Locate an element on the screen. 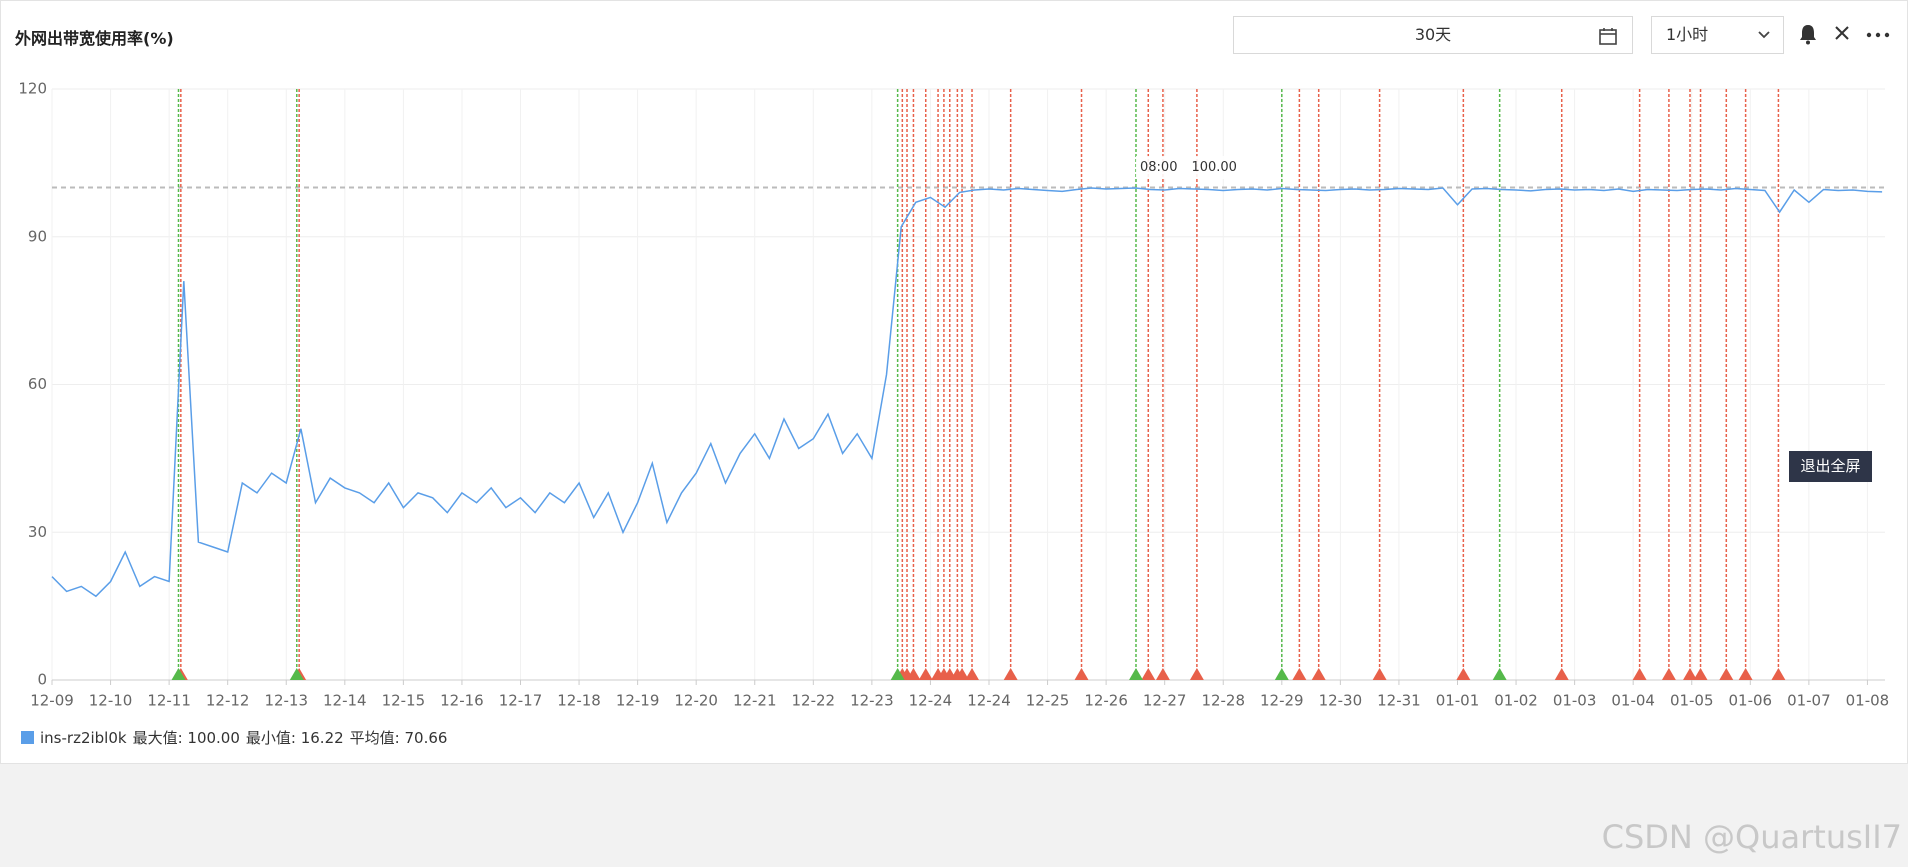  x-tick-label: 12-25 is located at coordinates (1048, 701).